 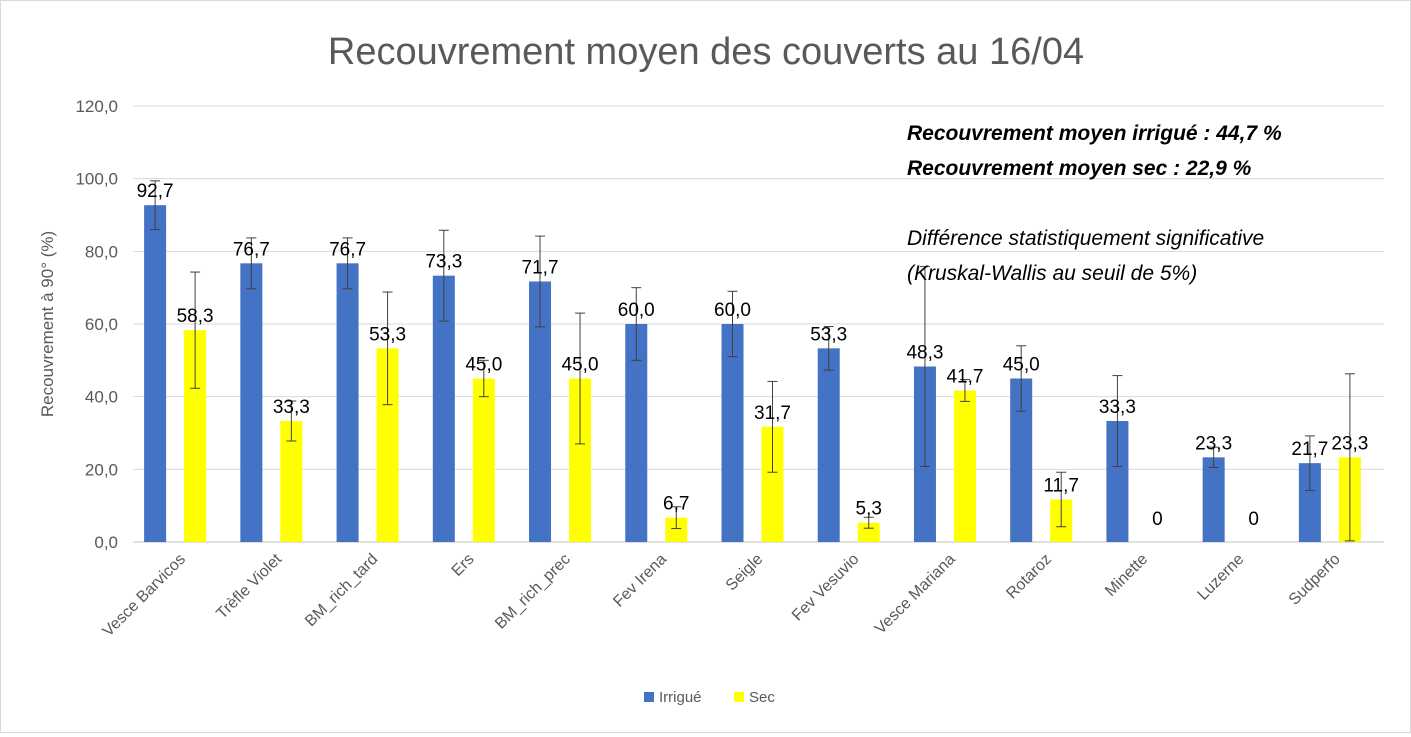 What do you see at coordinates (533, 592) in the screenshot?
I see `x-tick-label: BM_rich_prec` at bounding box center [533, 592].